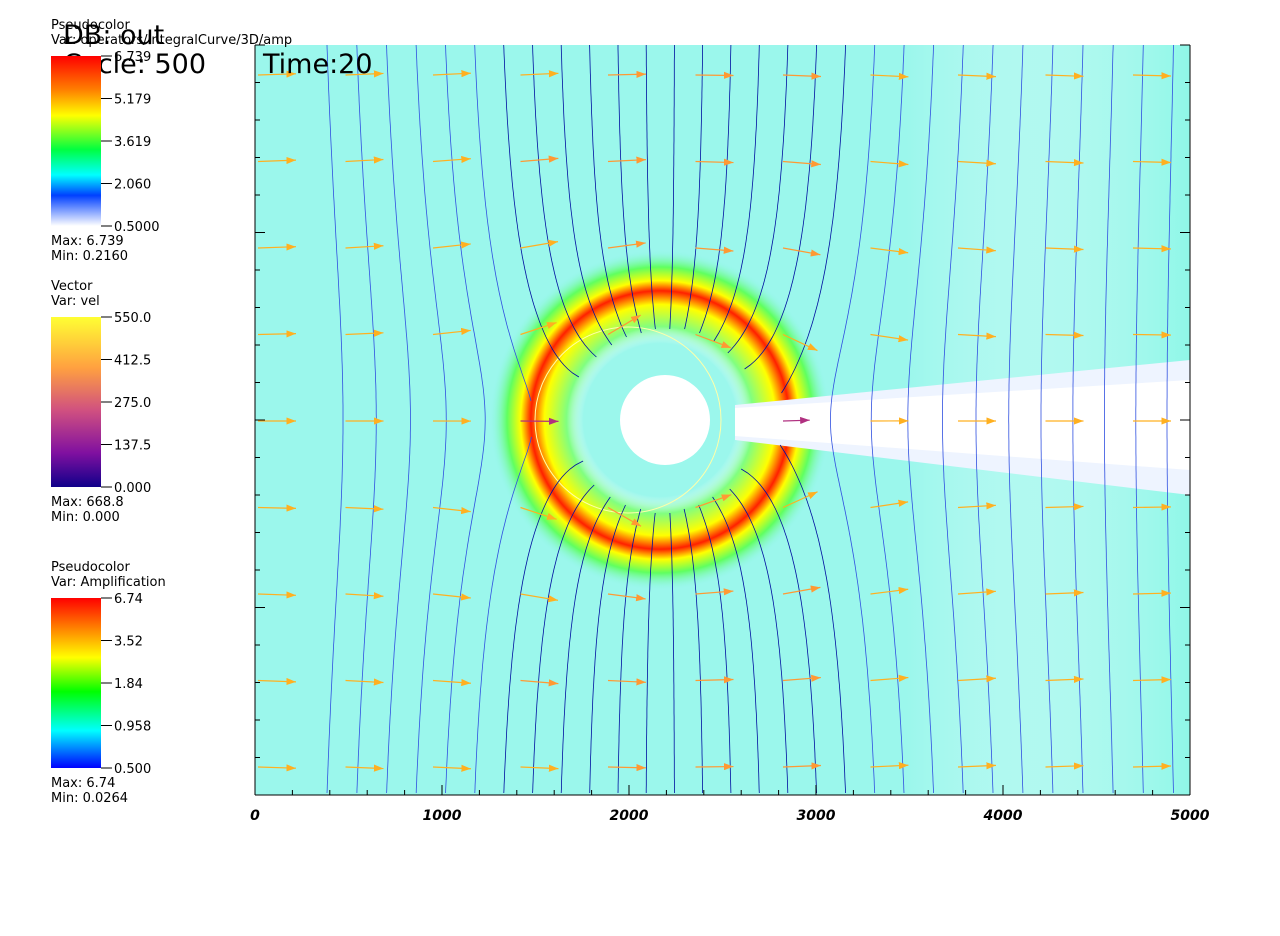  I want to click on x-tick-label: 5000, so click(1190, 816).